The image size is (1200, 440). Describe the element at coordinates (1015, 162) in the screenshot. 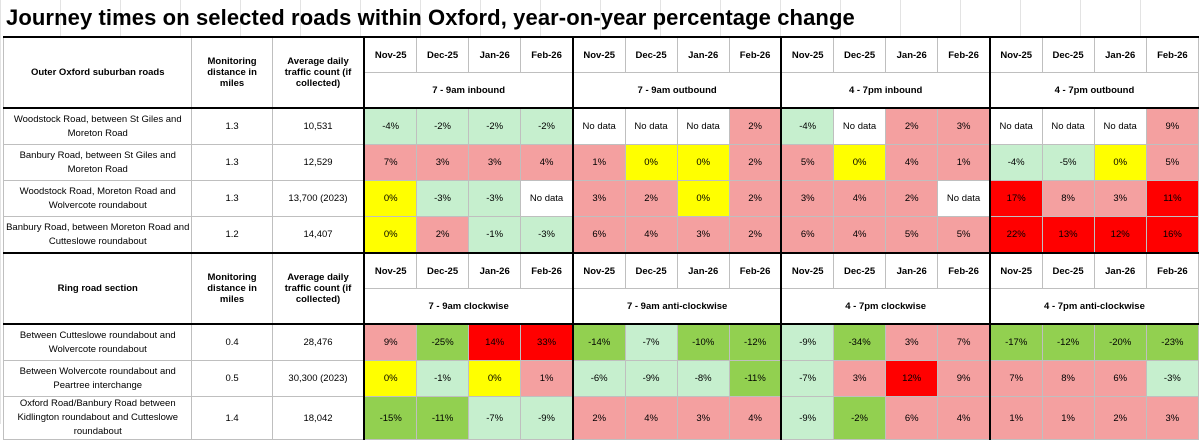

I see `percent-change-cell: -4%` at that location.